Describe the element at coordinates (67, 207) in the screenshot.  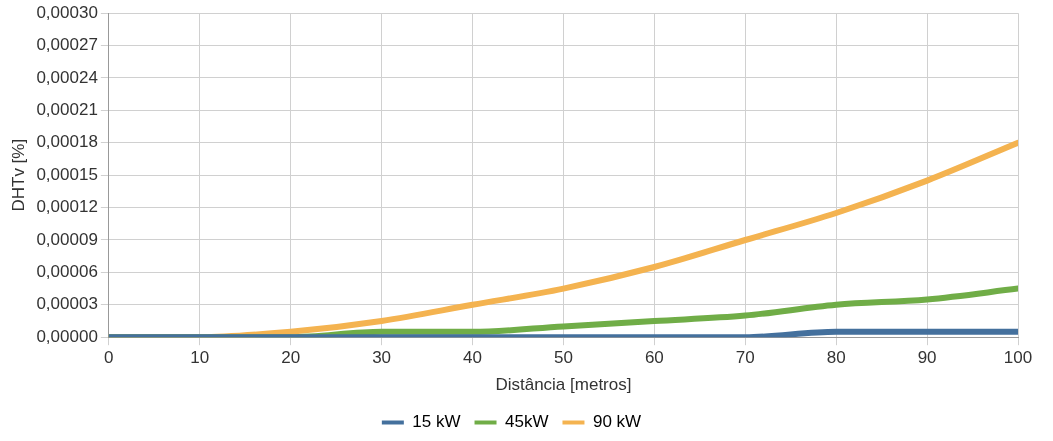
I see `y-tick-label: 0,00012` at that location.